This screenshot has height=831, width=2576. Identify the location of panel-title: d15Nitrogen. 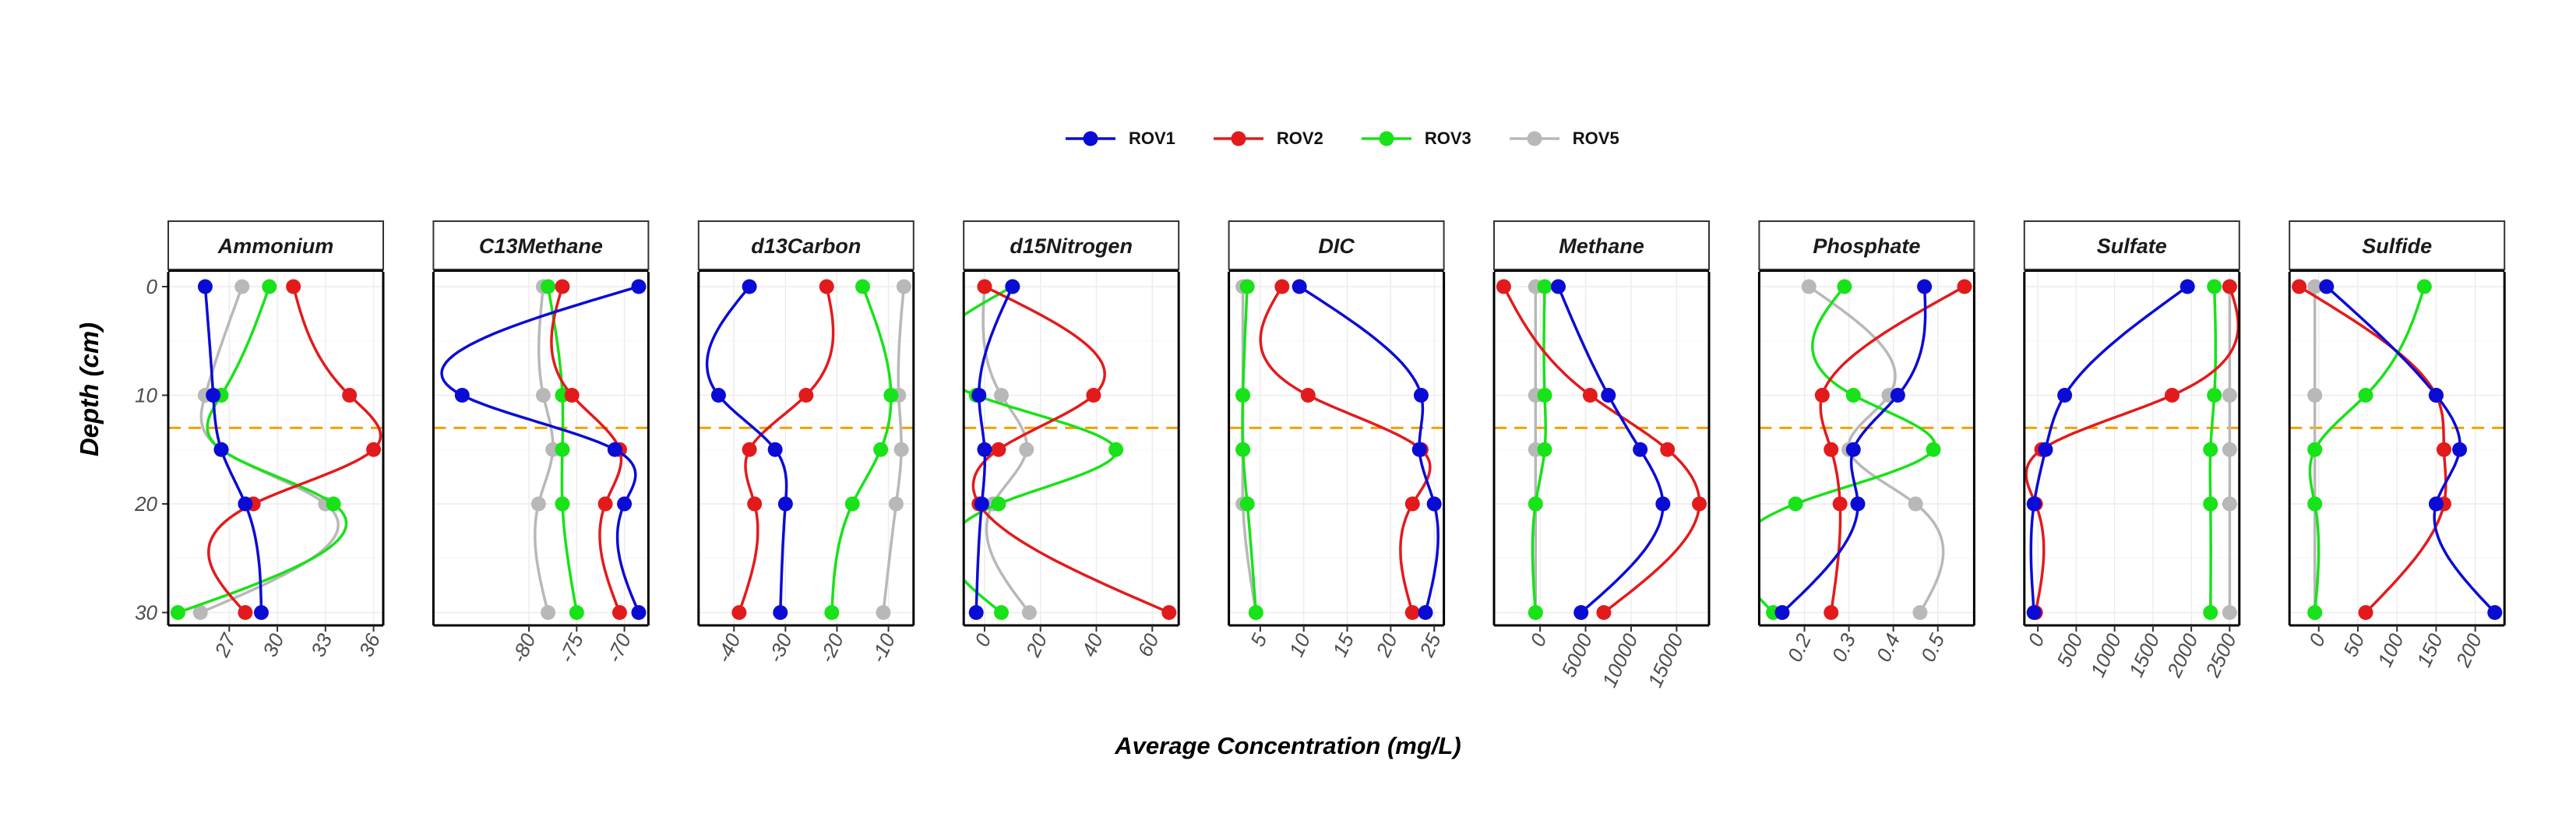
(1071, 246).